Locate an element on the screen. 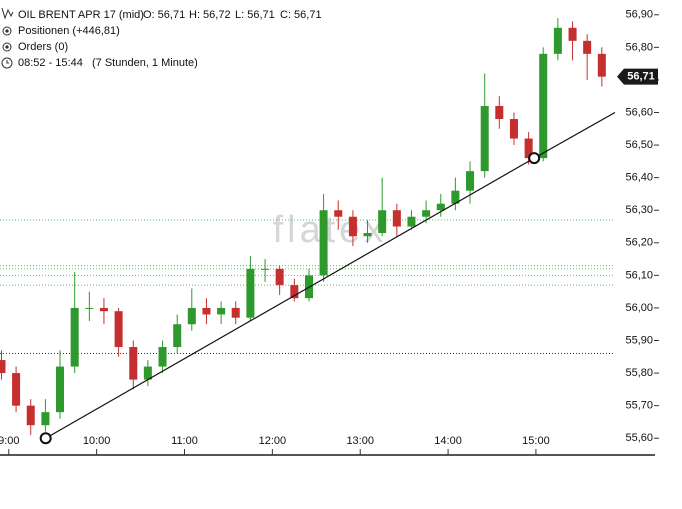 The height and width of the screenshot is (509, 682). orders-icon is located at coordinates (7, 47).